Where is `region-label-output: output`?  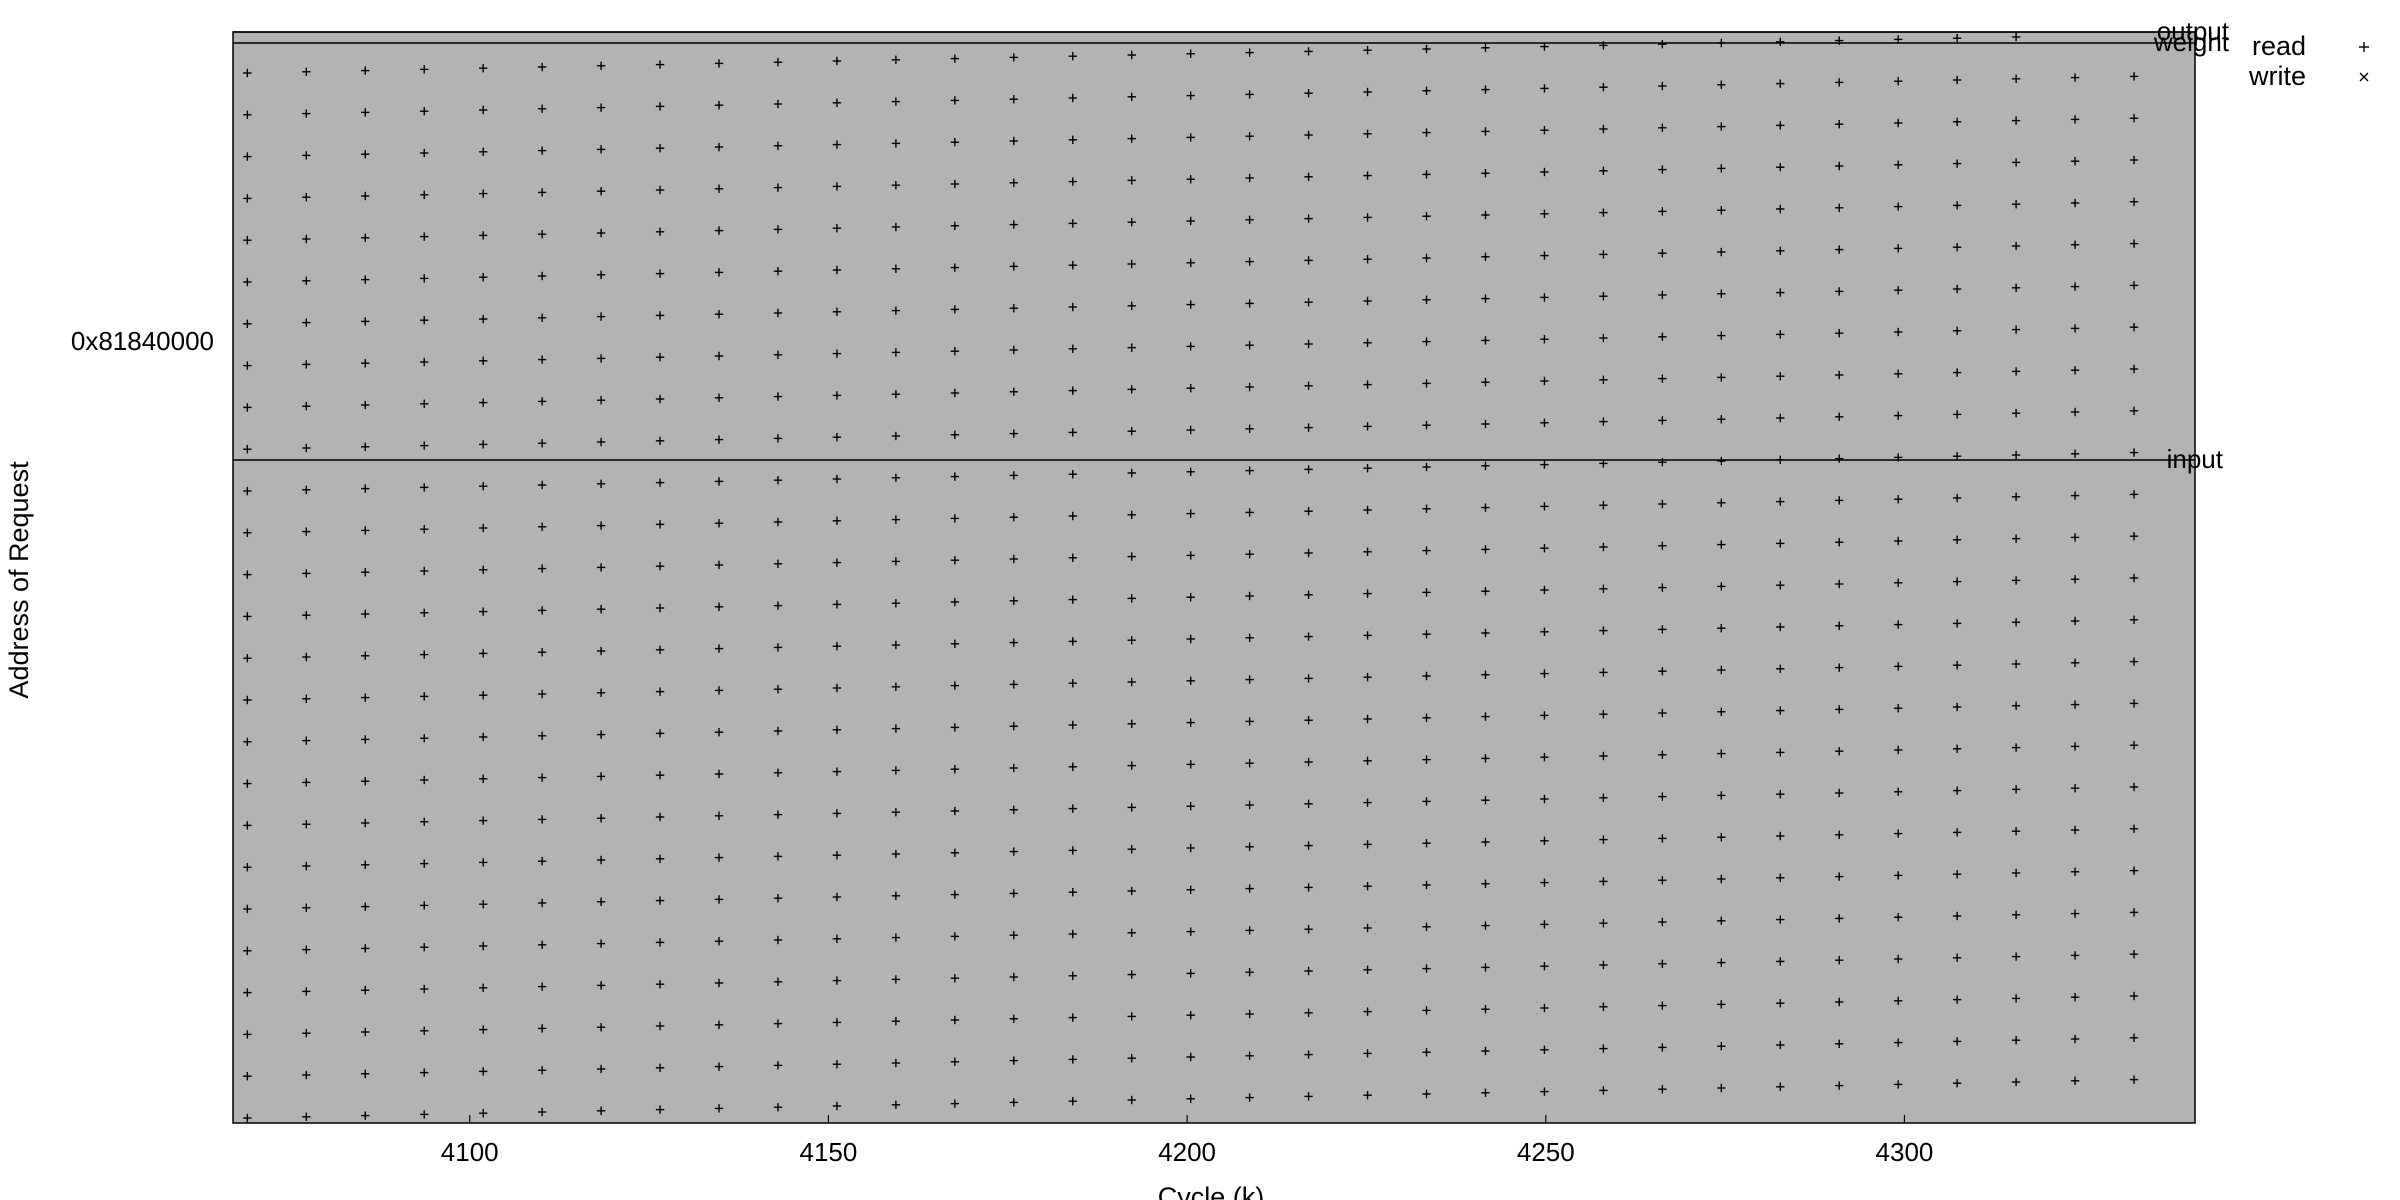 region-label-output: output is located at coordinates (2193, 31).